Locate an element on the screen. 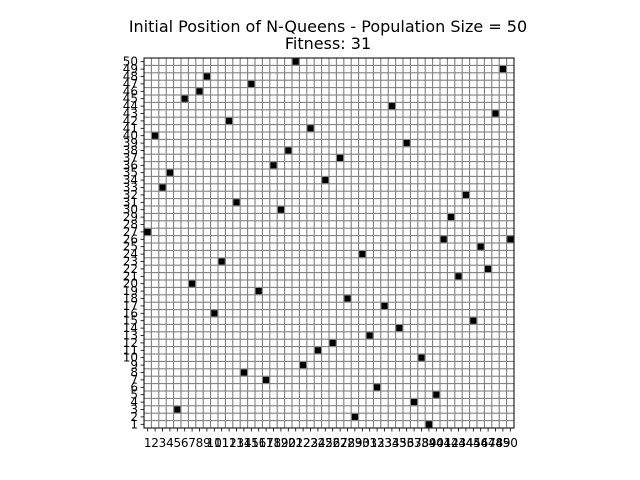 The width and height of the screenshot is (640, 480). x-tick-label: 11 is located at coordinates (221, 443).